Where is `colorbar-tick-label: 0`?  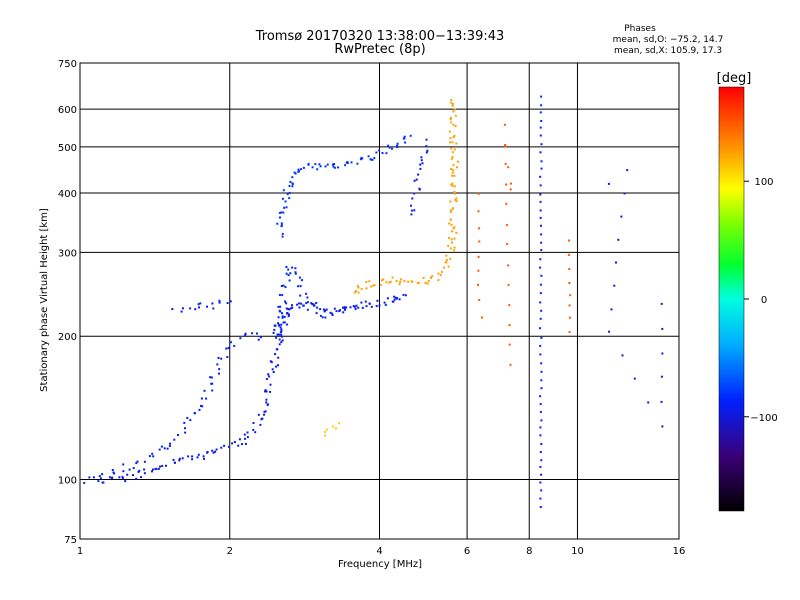 colorbar-tick-label: 0 is located at coordinates (764, 300).